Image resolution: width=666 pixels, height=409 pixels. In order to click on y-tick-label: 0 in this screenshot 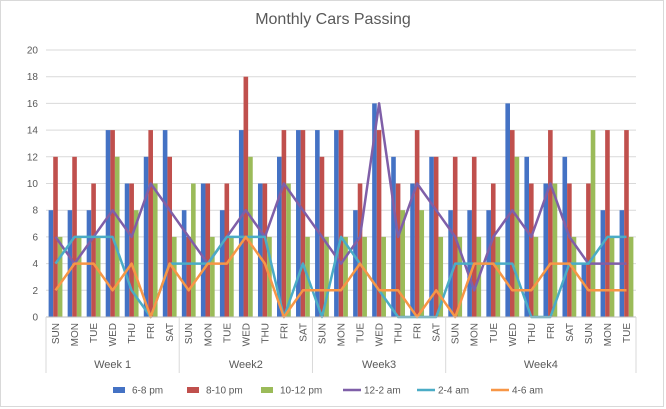, I will do `click(35, 318)`.